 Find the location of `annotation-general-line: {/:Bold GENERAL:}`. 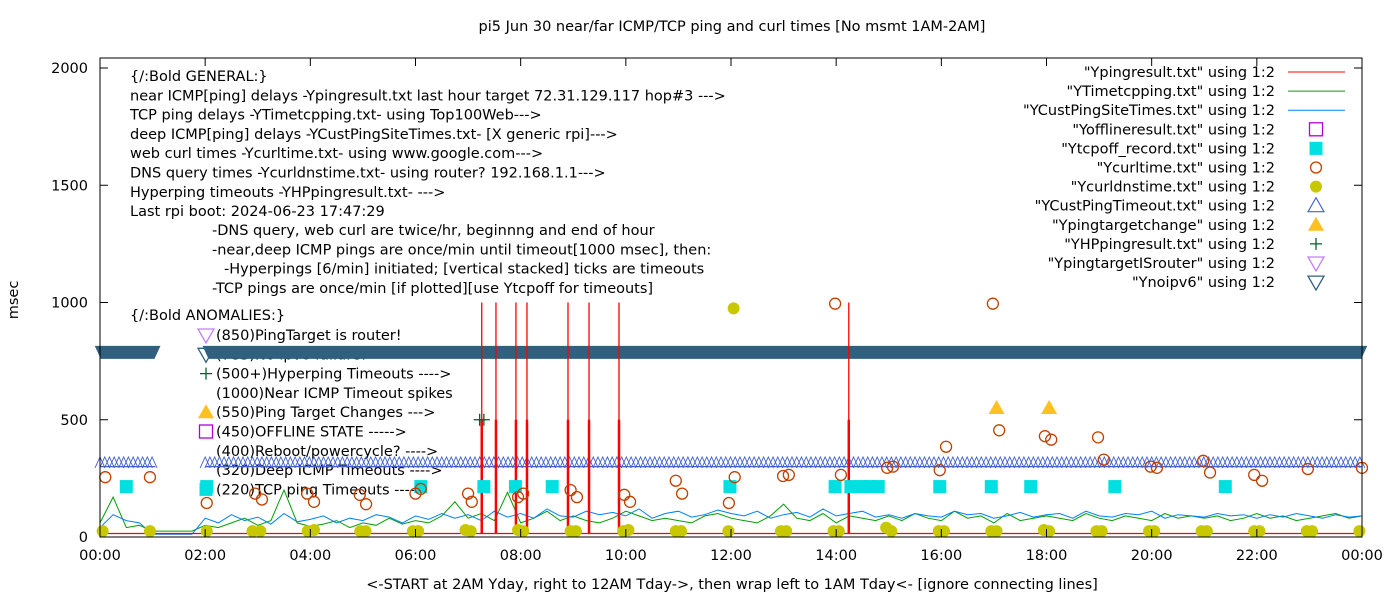

annotation-general-line: {/:Bold GENERAL:} is located at coordinates (199, 77).